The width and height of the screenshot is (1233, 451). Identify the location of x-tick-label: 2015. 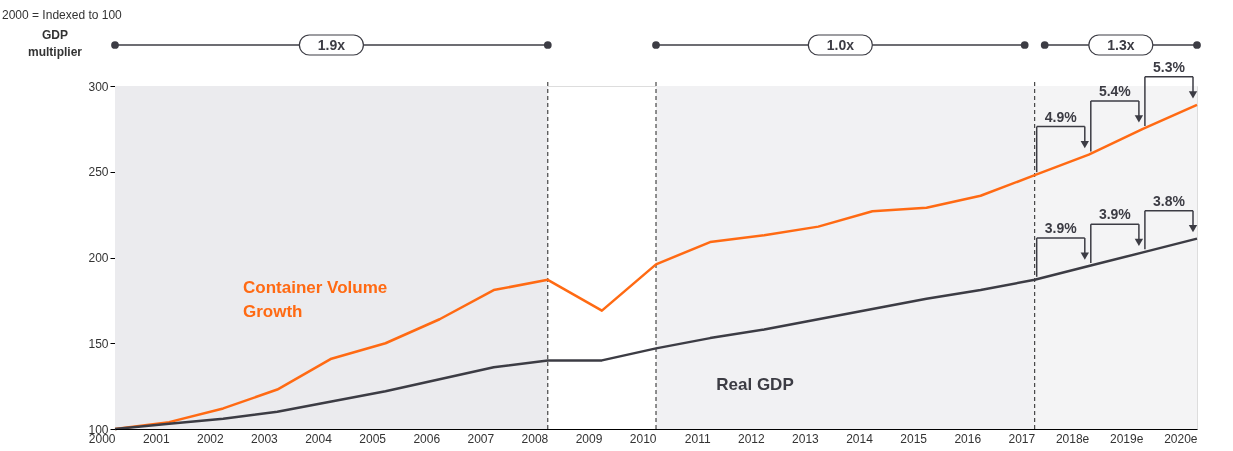
(914, 438).